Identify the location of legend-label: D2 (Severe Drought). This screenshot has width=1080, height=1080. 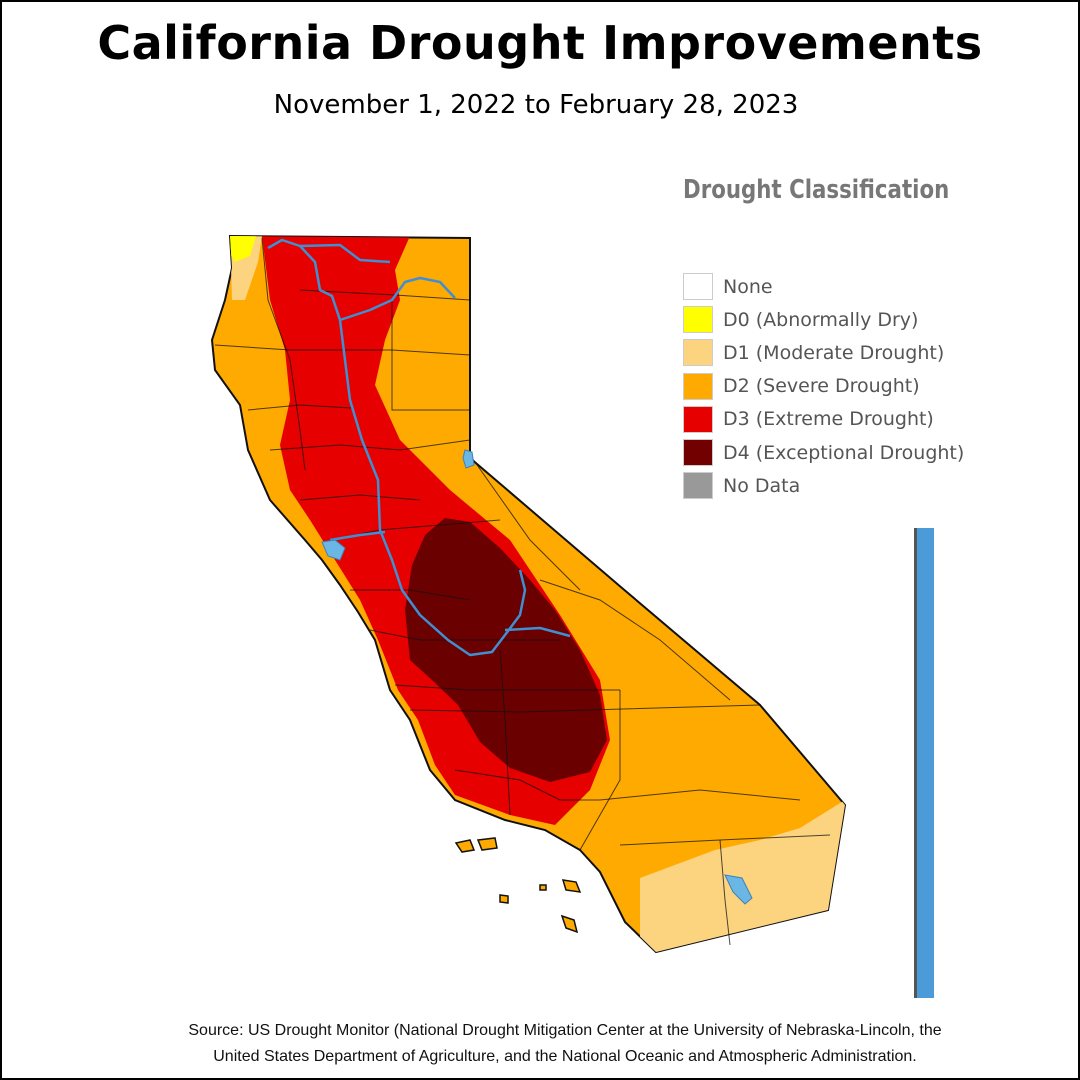
(821, 386).